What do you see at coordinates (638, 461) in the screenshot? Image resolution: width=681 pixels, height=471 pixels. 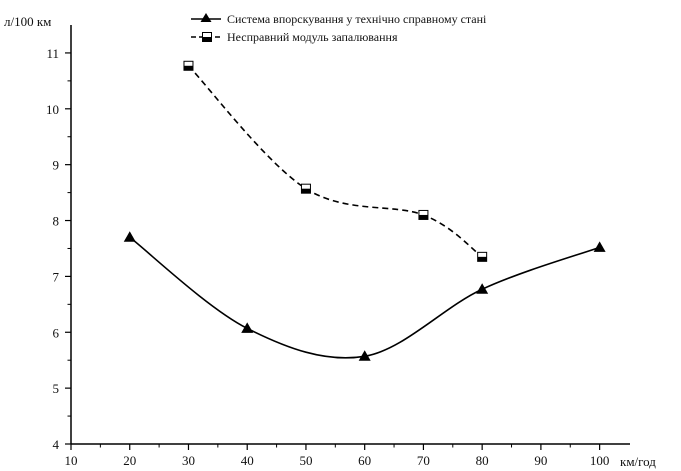 I see `x-axis-title: км/год` at bounding box center [638, 461].